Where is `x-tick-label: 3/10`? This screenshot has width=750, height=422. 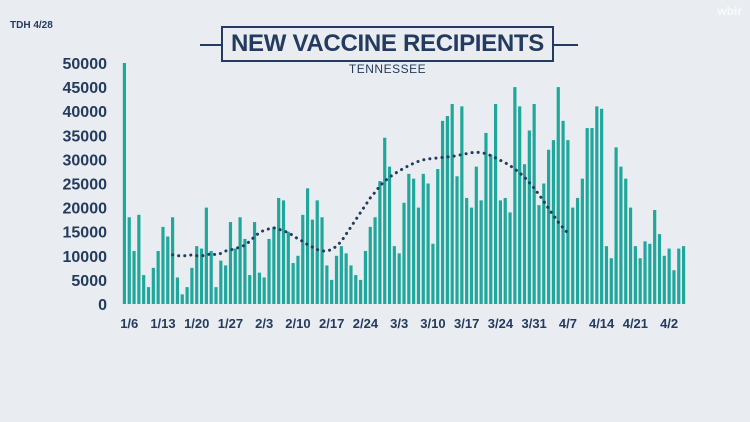
x-tick-label: 3/10 is located at coordinates (432, 323).